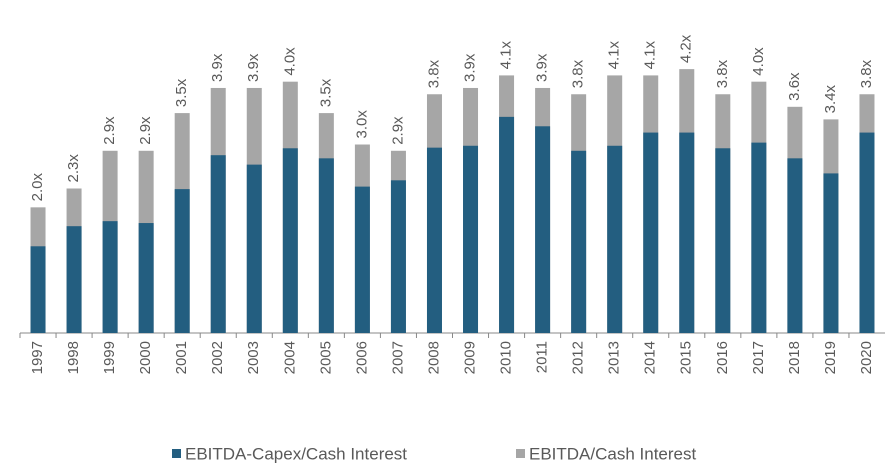 This screenshot has height=467, width=890. I want to click on value-label: 2.3x, so click(73, 168).